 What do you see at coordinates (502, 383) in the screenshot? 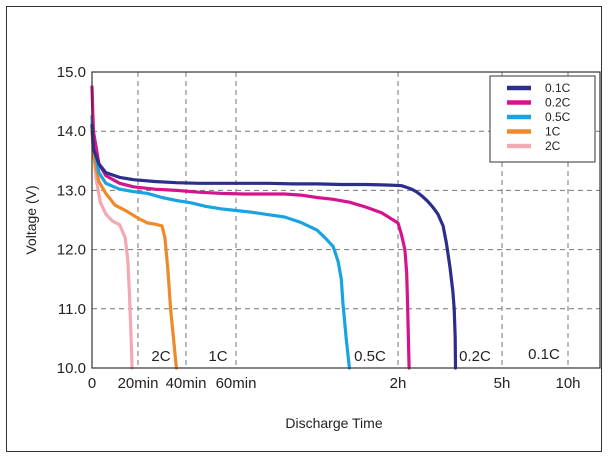
I see `x-tick-label: 5h` at bounding box center [502, 383].